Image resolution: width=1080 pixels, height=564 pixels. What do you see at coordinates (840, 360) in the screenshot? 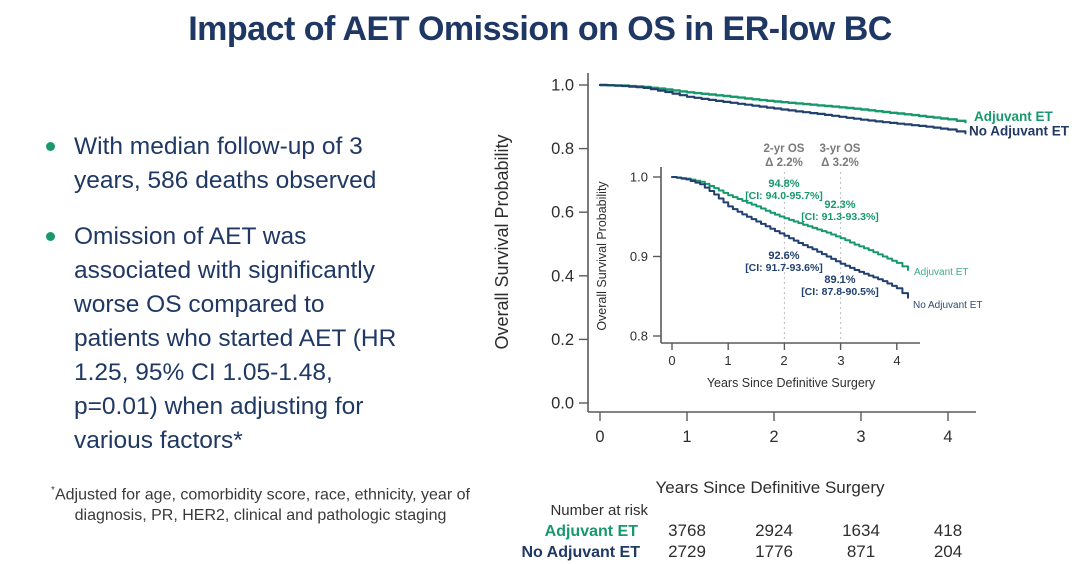
I see `inset-x-tick-label: 3` at bounding box center [840, 360].